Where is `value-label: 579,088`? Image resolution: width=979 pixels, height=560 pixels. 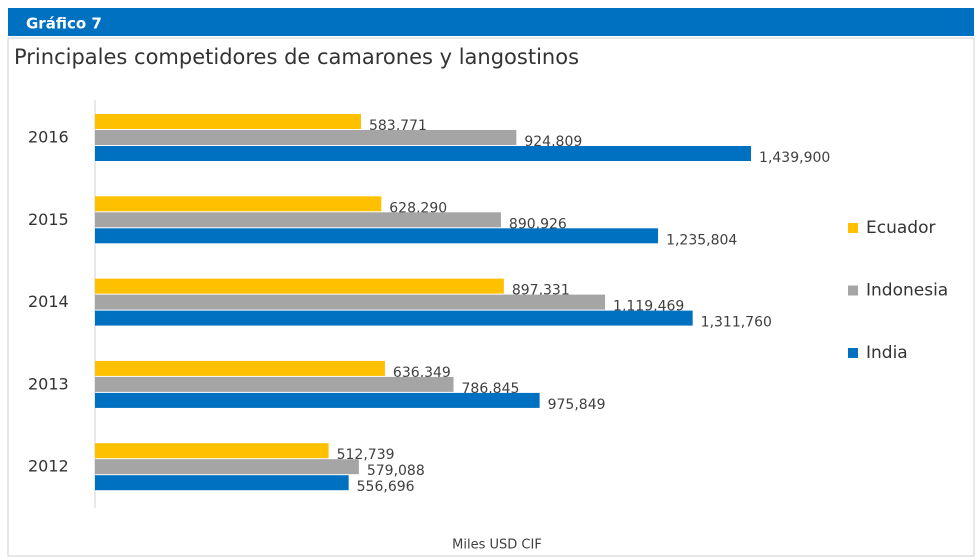 value-label: 579,088 is located at coordinates (396, 471).